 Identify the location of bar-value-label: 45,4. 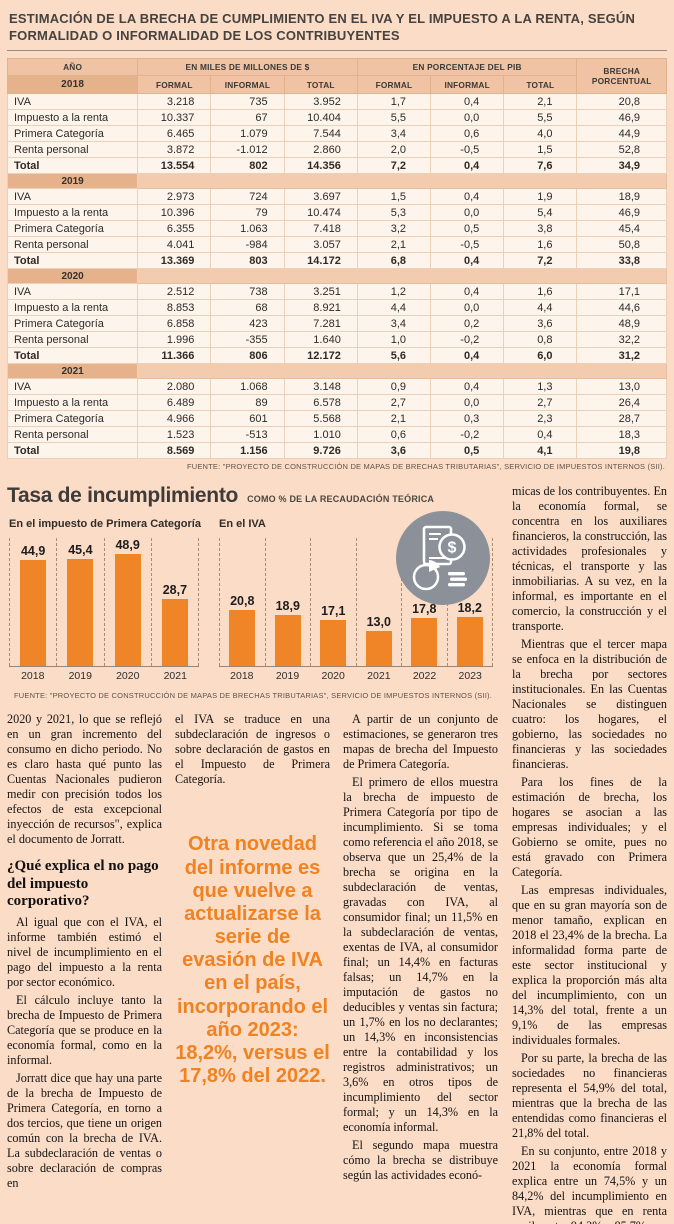
(80, 550).